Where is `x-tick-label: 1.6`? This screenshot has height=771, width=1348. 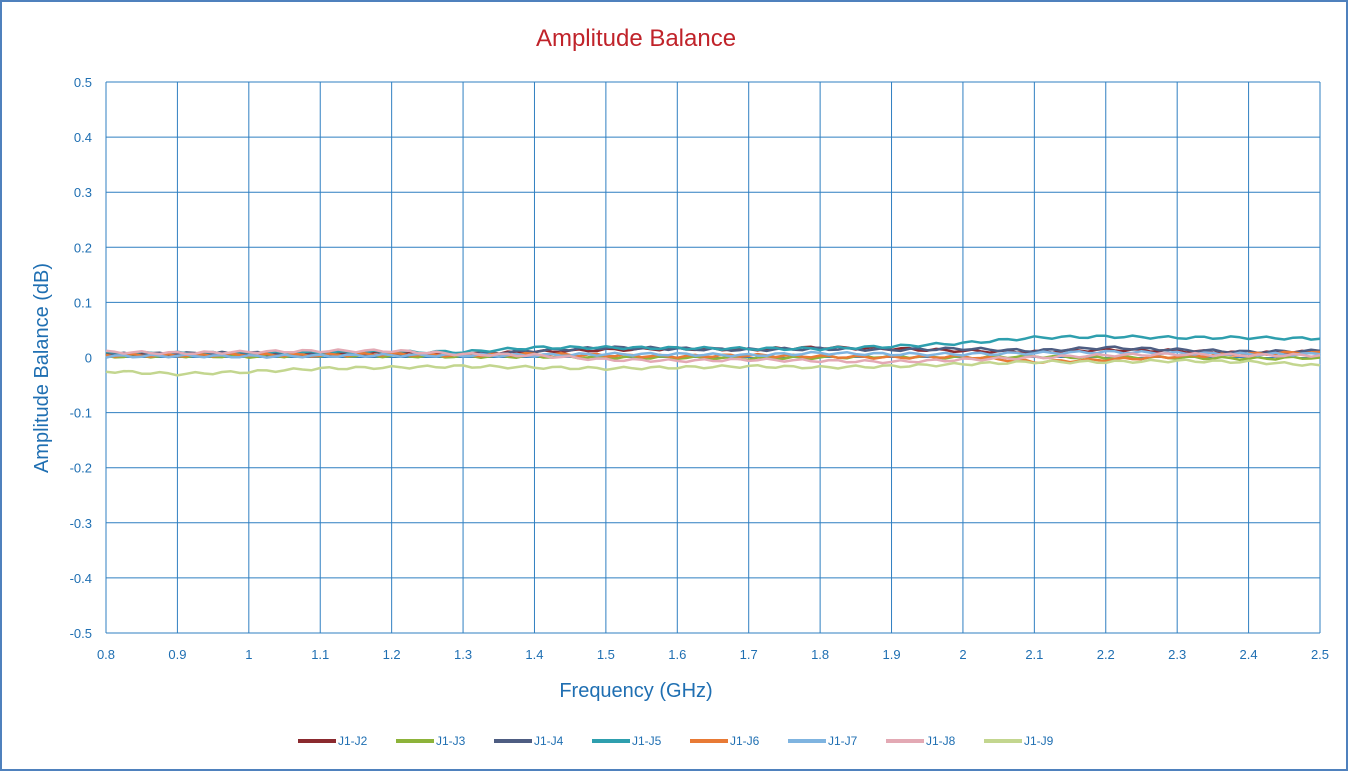
x-tick-label: 1.6 is located at coordinates (677, 654).